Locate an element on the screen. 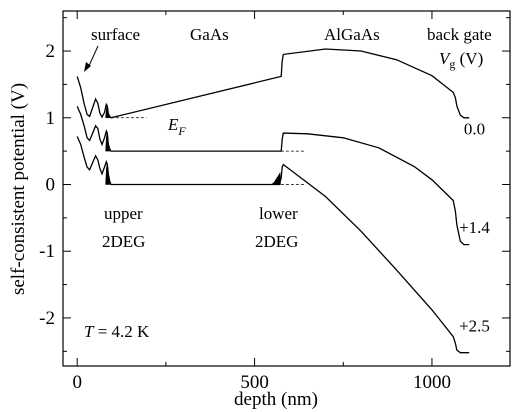 This screenshot has height=412, width=516. potential-curve is located at coordinates (273, 83).